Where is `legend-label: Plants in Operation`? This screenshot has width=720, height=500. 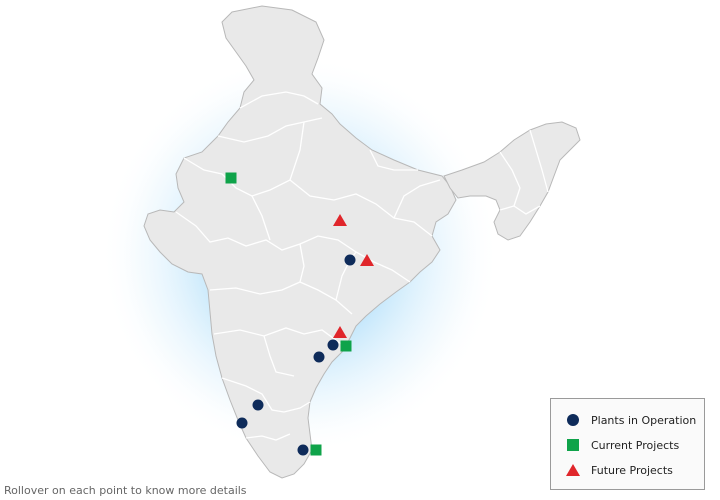 legend-label: Plants in Operation is located at coordinates (644, 420).